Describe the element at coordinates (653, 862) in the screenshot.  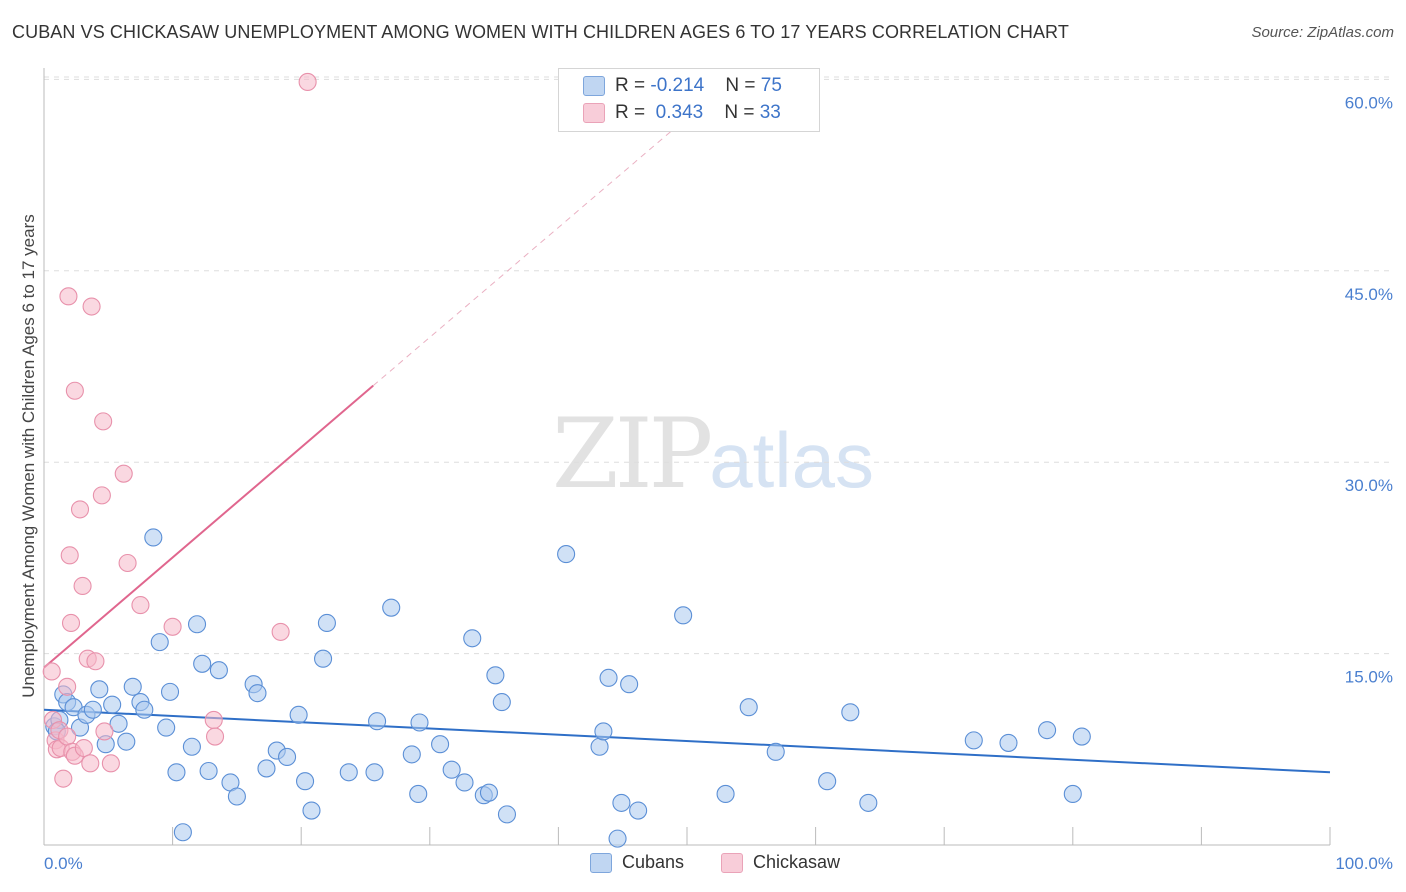
I see `cubans-legend-label: Cubans` at that location.